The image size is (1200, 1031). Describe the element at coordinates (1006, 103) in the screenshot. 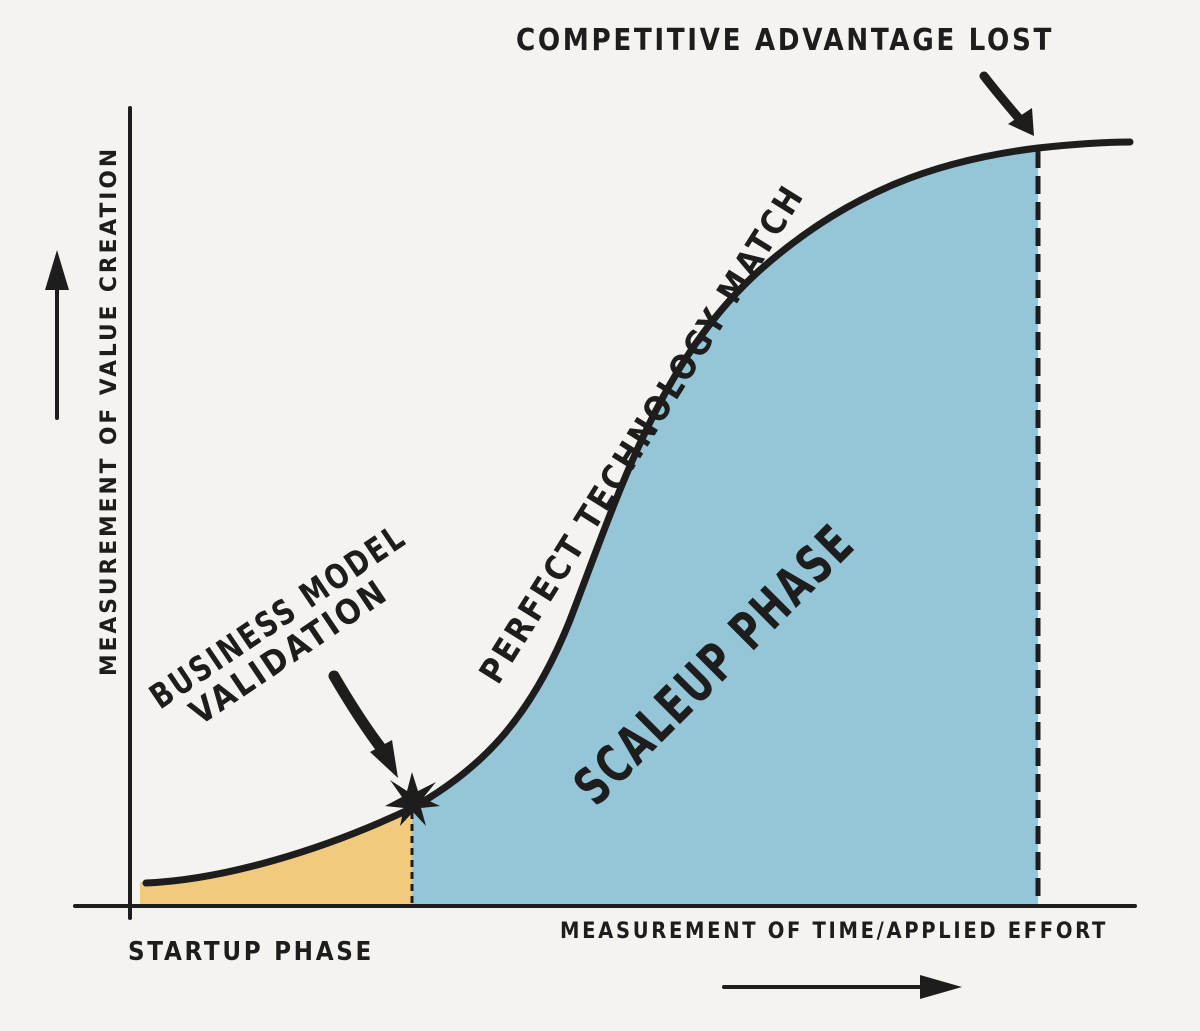

I see `advantage-pointer-arrow` at that location.